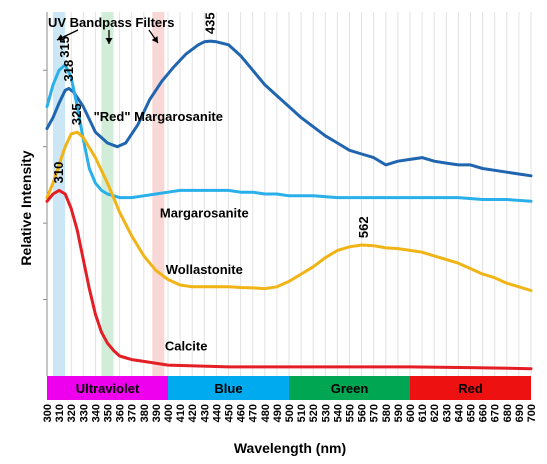  I want to click on peak-label-435: 435, so click(209, 23).